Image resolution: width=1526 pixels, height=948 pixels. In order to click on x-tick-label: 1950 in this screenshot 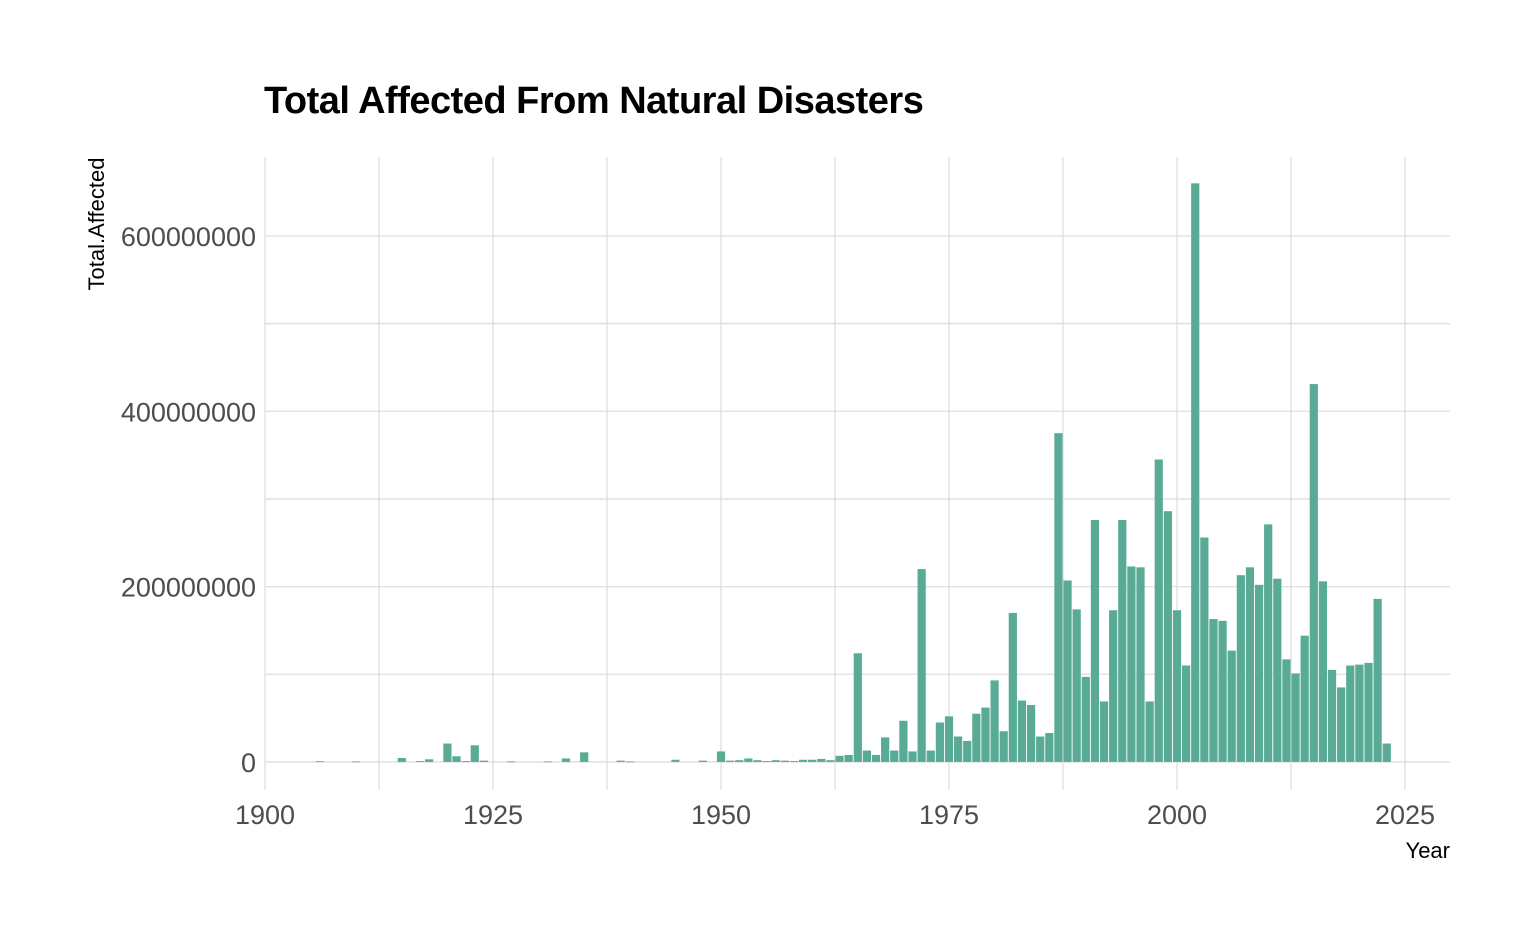, I will do `click(721, 815)`.